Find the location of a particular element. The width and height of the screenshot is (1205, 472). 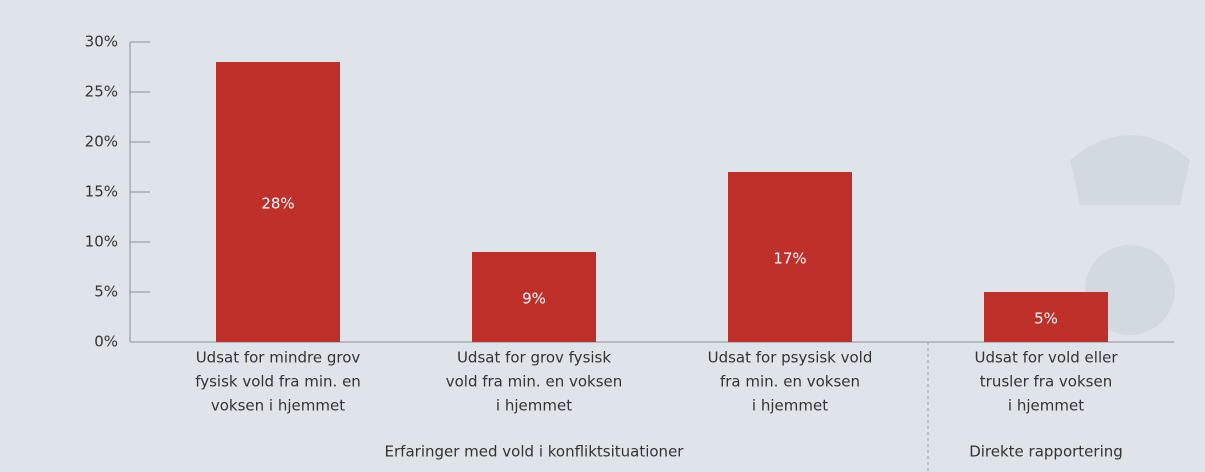

watermark is located at coordinates (1130, 170).